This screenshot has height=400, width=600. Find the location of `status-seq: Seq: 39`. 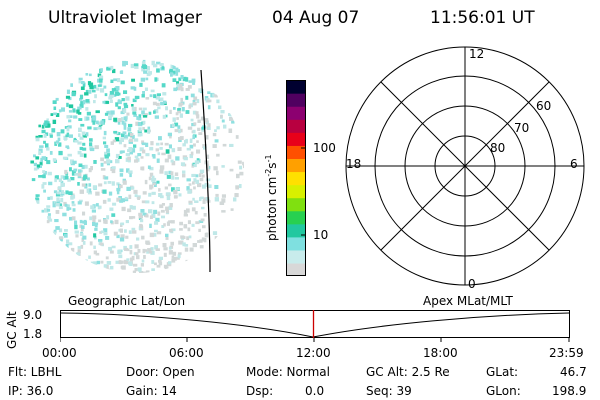

status-seq: Seq: 39 is located at coordinates (389, 391).